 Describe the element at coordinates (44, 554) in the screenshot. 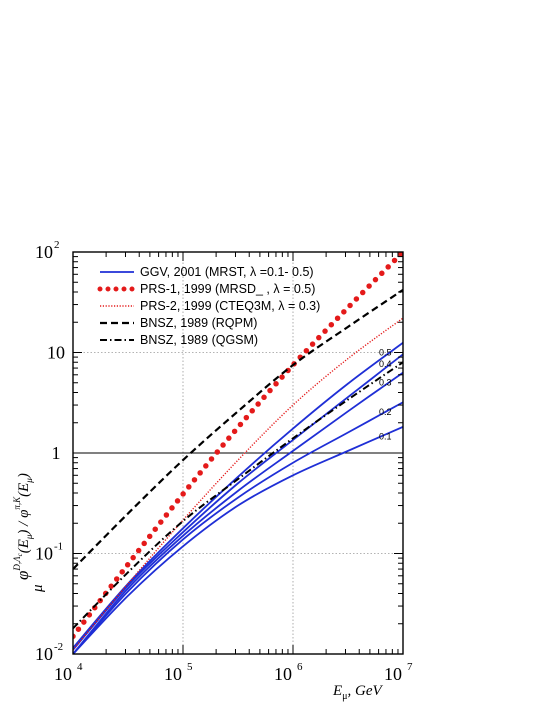

I see `y-tick-label-1: 10` at that location.